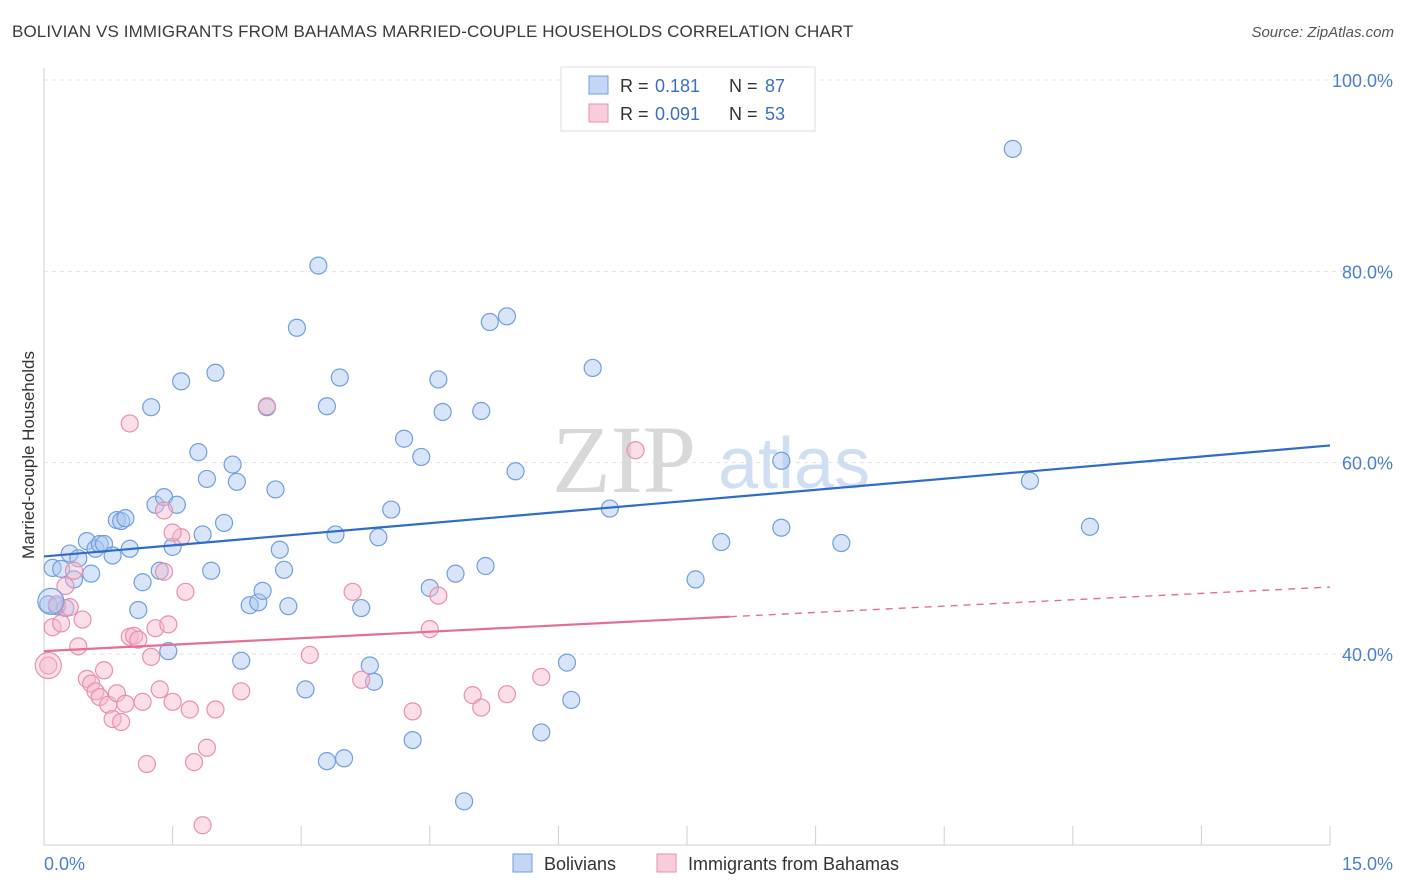 This screenshot has width=1406, height=892. I want to click on x-tick-labels: 0.0% 15.0%, so click(718, 864).